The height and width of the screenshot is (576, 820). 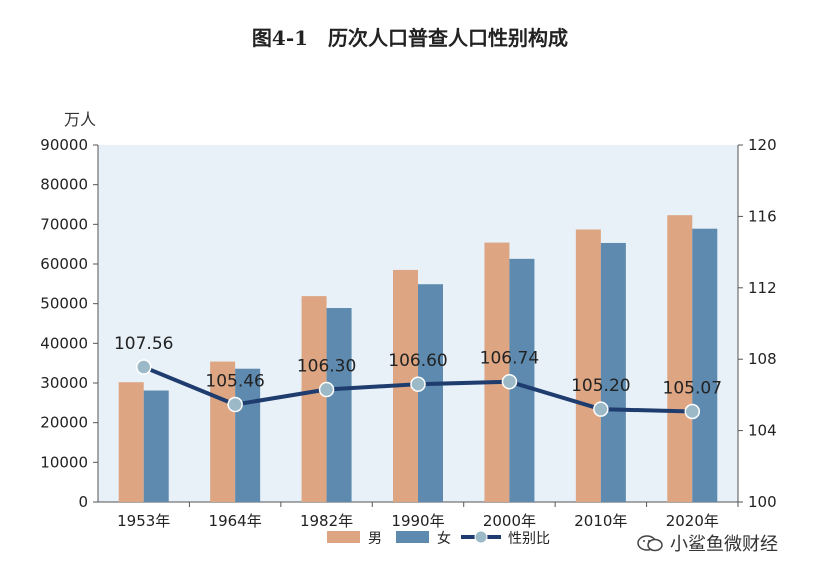 I want to click on y2-tick-label: 108, so click(x=762, y=359).